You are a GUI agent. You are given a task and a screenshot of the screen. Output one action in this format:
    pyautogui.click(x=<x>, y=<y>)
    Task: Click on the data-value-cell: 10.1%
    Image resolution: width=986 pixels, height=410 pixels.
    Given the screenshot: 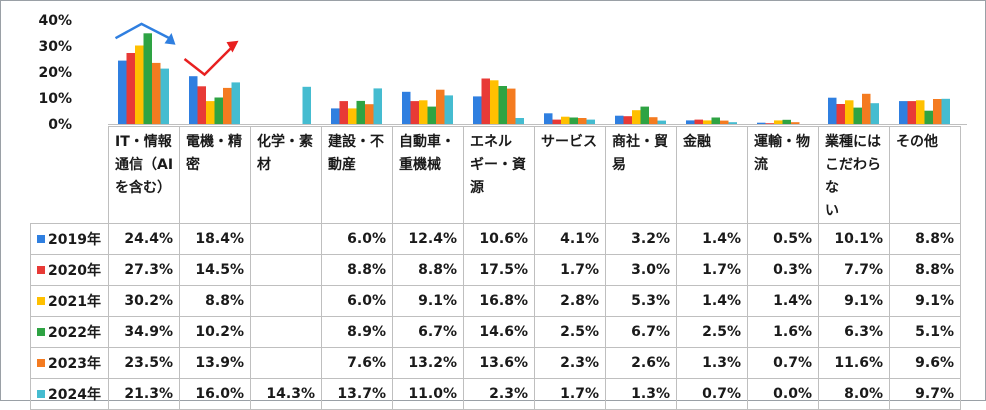 What is the action you would take?
    pyautogui.click(x=854, y=239)
    